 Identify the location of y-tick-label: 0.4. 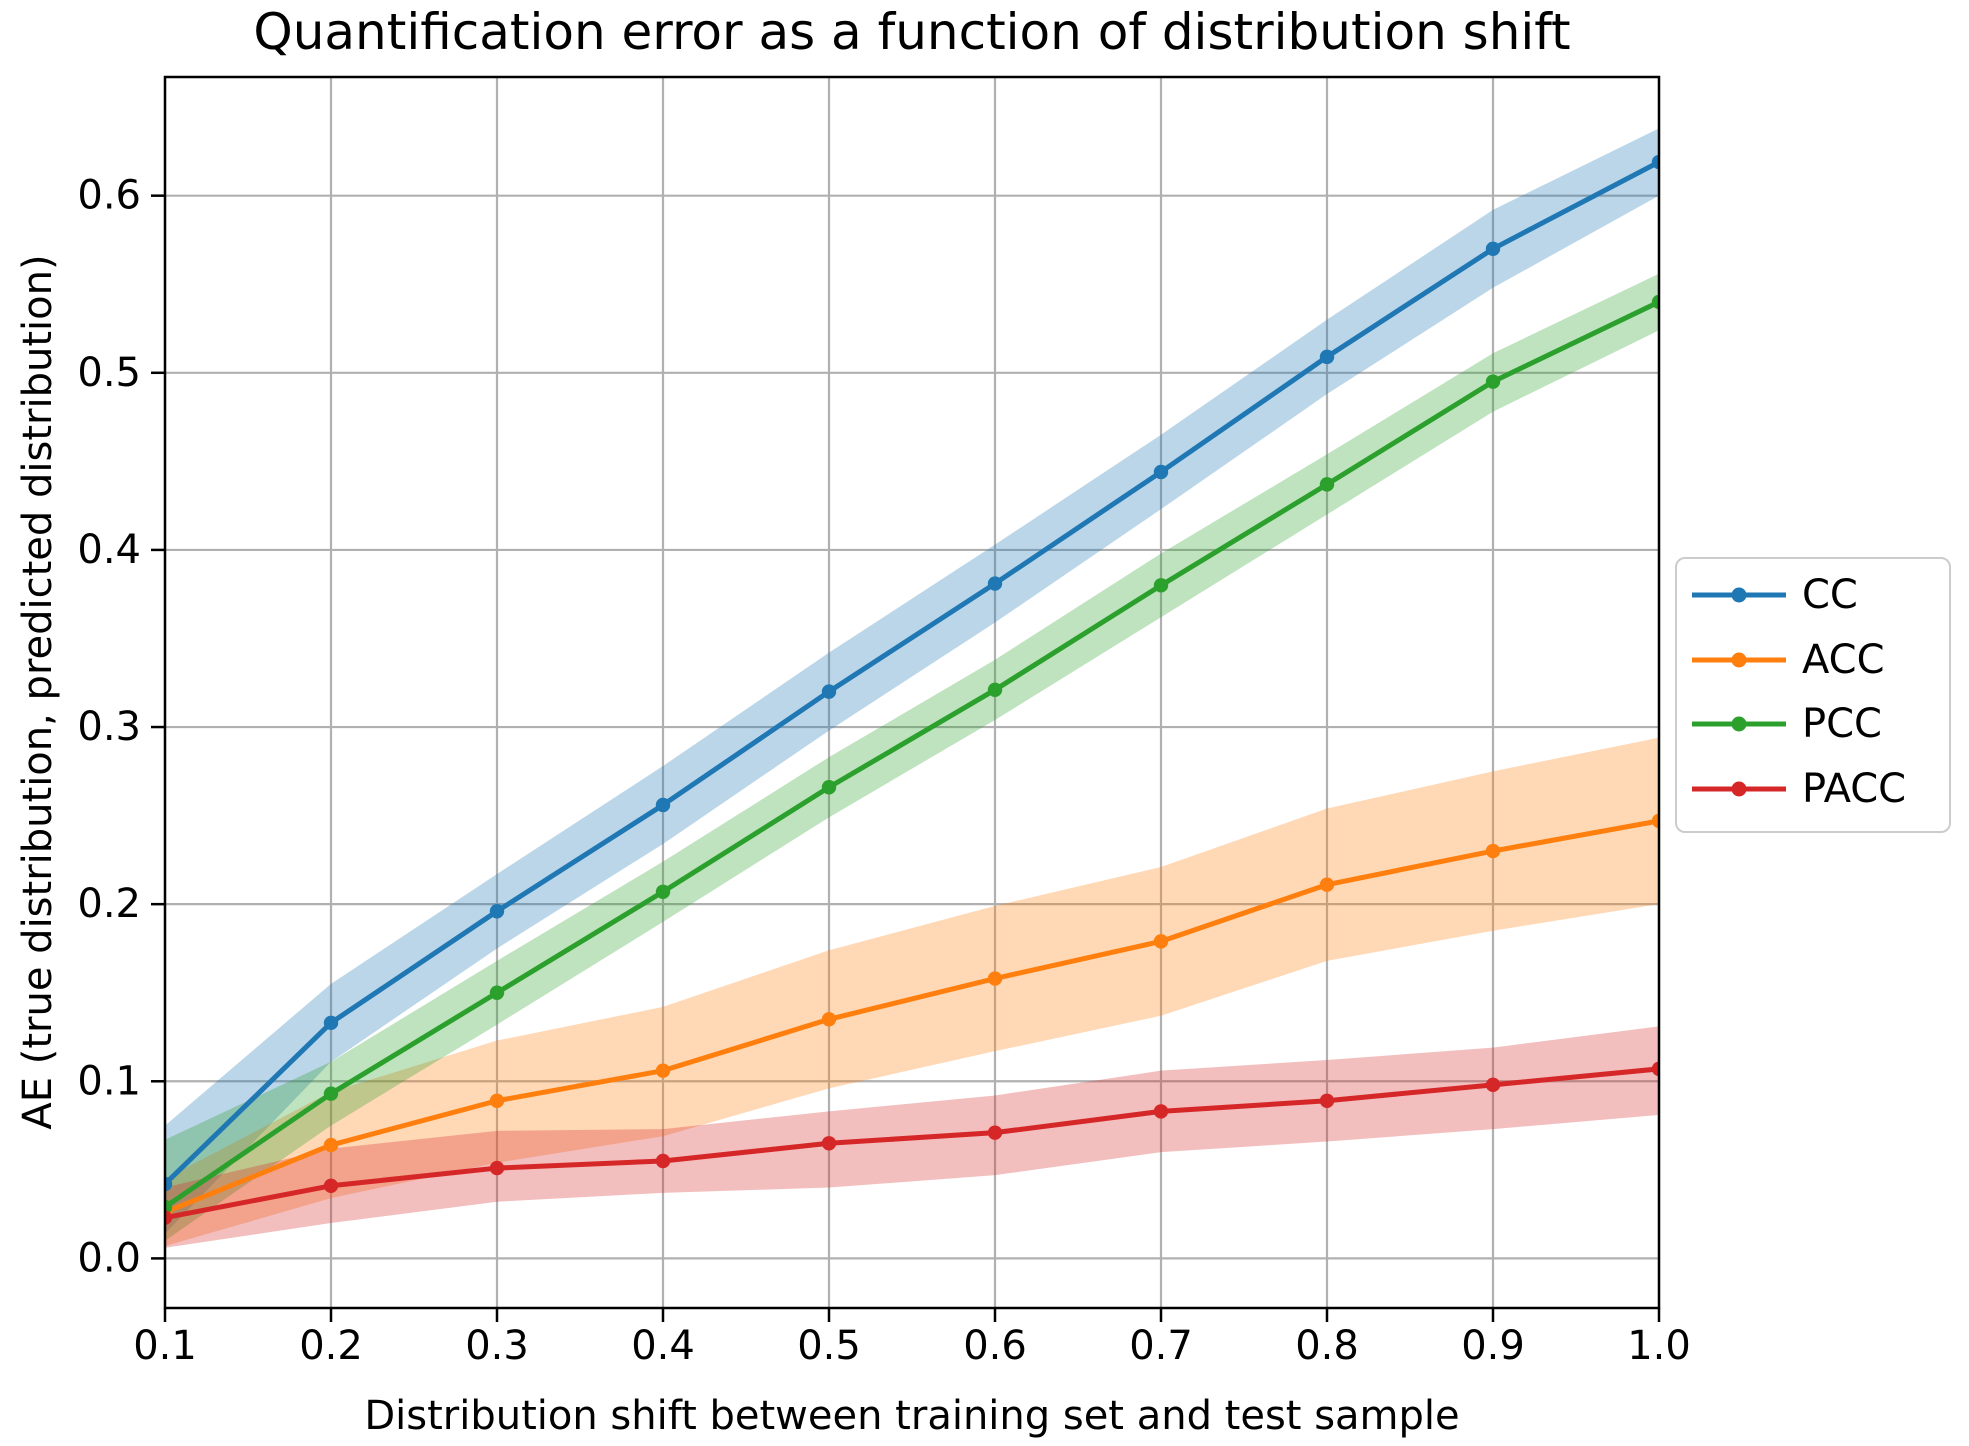
(109, 550).